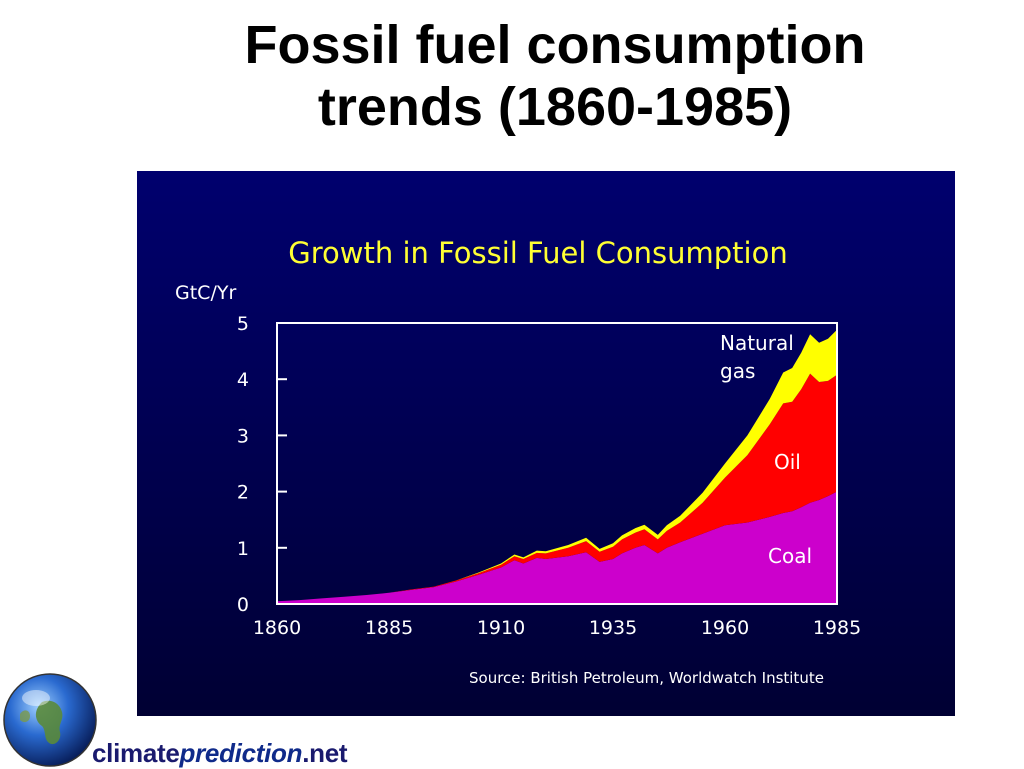 The width and height of the screenshot is (1024, 769). I want to click on logo-text-climate: climate, so click(136, 753).